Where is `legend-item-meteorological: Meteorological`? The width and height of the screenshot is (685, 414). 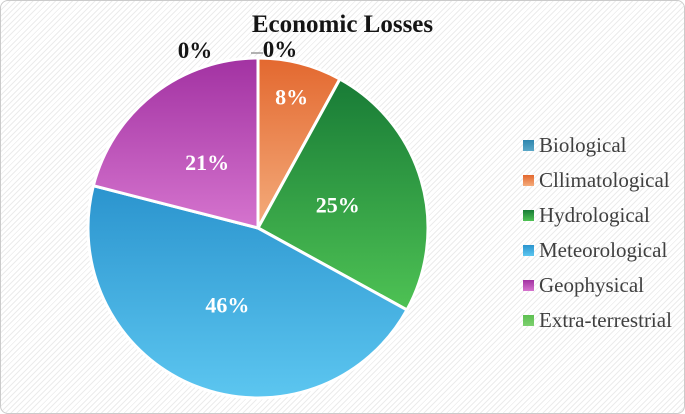
legend-item-meteorological: Meteorological is located at coordinates (597, 250).